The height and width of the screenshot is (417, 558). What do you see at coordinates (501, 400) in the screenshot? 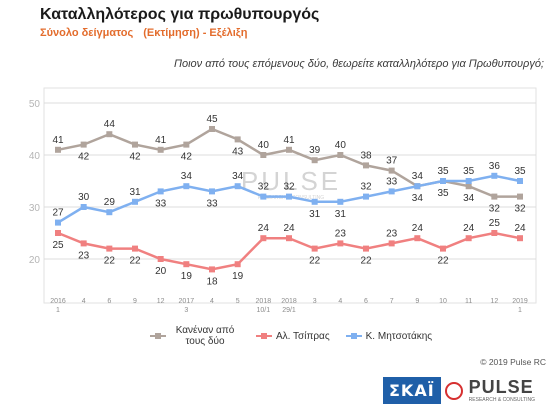
I see `pulse-logo-sub: RESEARCH & CONSULTING` at bounding box center [501, 400].